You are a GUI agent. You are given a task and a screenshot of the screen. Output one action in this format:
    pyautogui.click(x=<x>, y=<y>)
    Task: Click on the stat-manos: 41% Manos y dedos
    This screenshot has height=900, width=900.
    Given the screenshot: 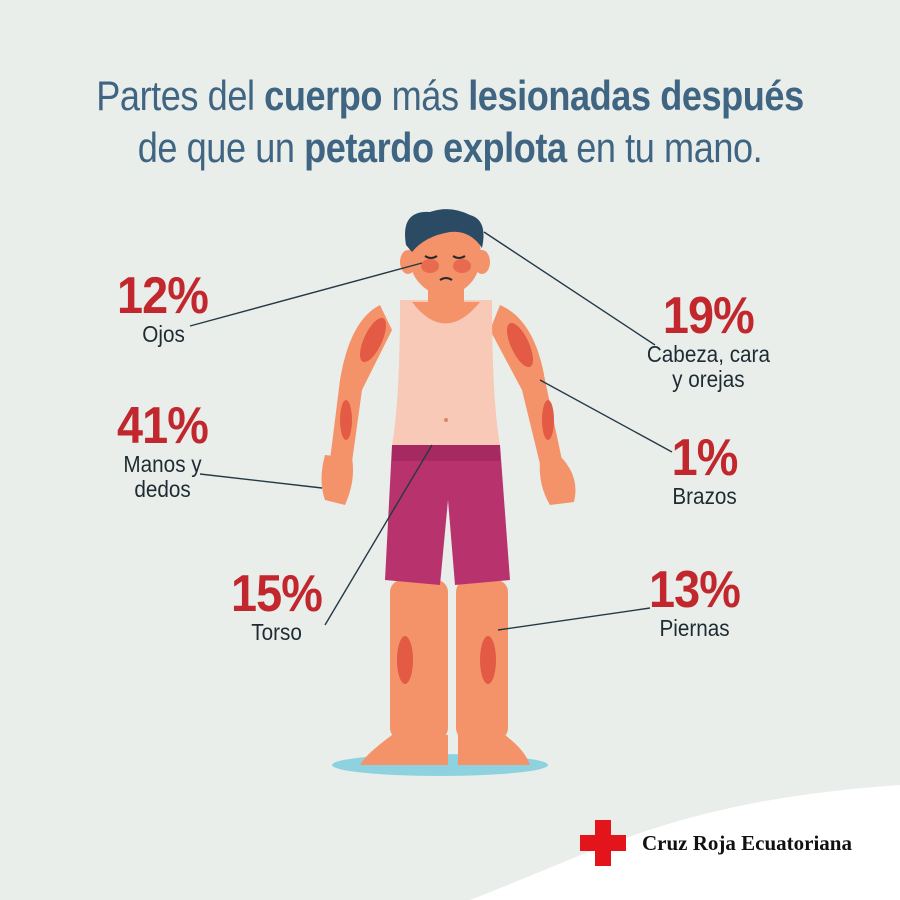 What is the action you would take?
    pyautogui.click(x=163, y=449)
    